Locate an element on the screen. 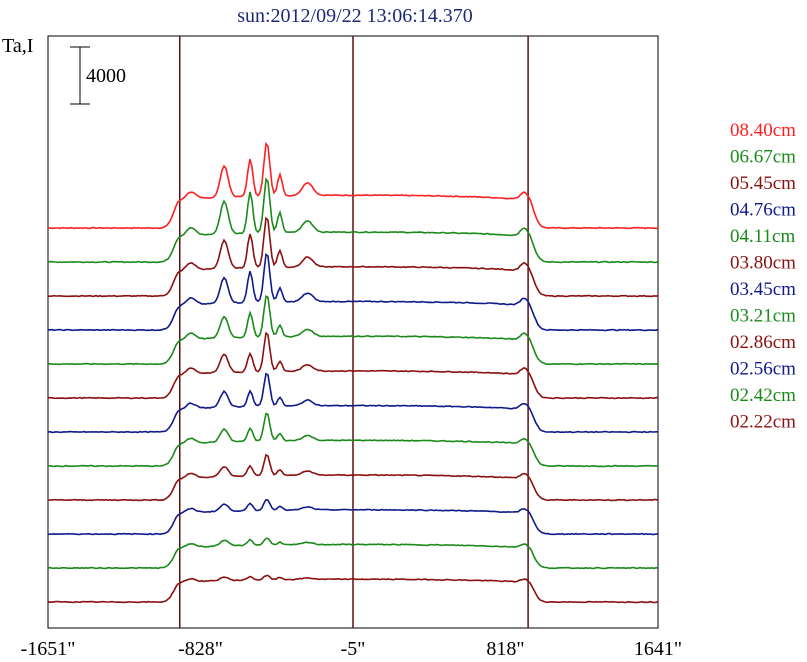 The image size is (807, 662). x-tick-label-0: -1651" is located at coordinates (48, 649).